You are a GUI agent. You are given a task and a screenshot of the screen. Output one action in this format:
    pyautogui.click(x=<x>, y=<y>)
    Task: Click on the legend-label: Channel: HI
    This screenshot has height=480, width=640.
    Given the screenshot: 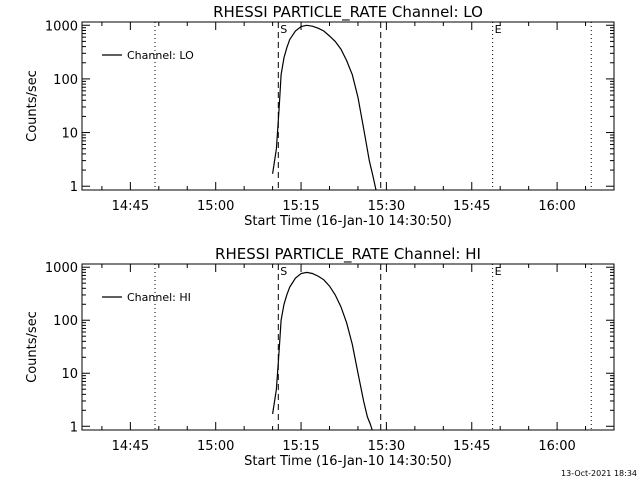 What is the action you would take?
    pyautogui.click(x=159, y=297)
    